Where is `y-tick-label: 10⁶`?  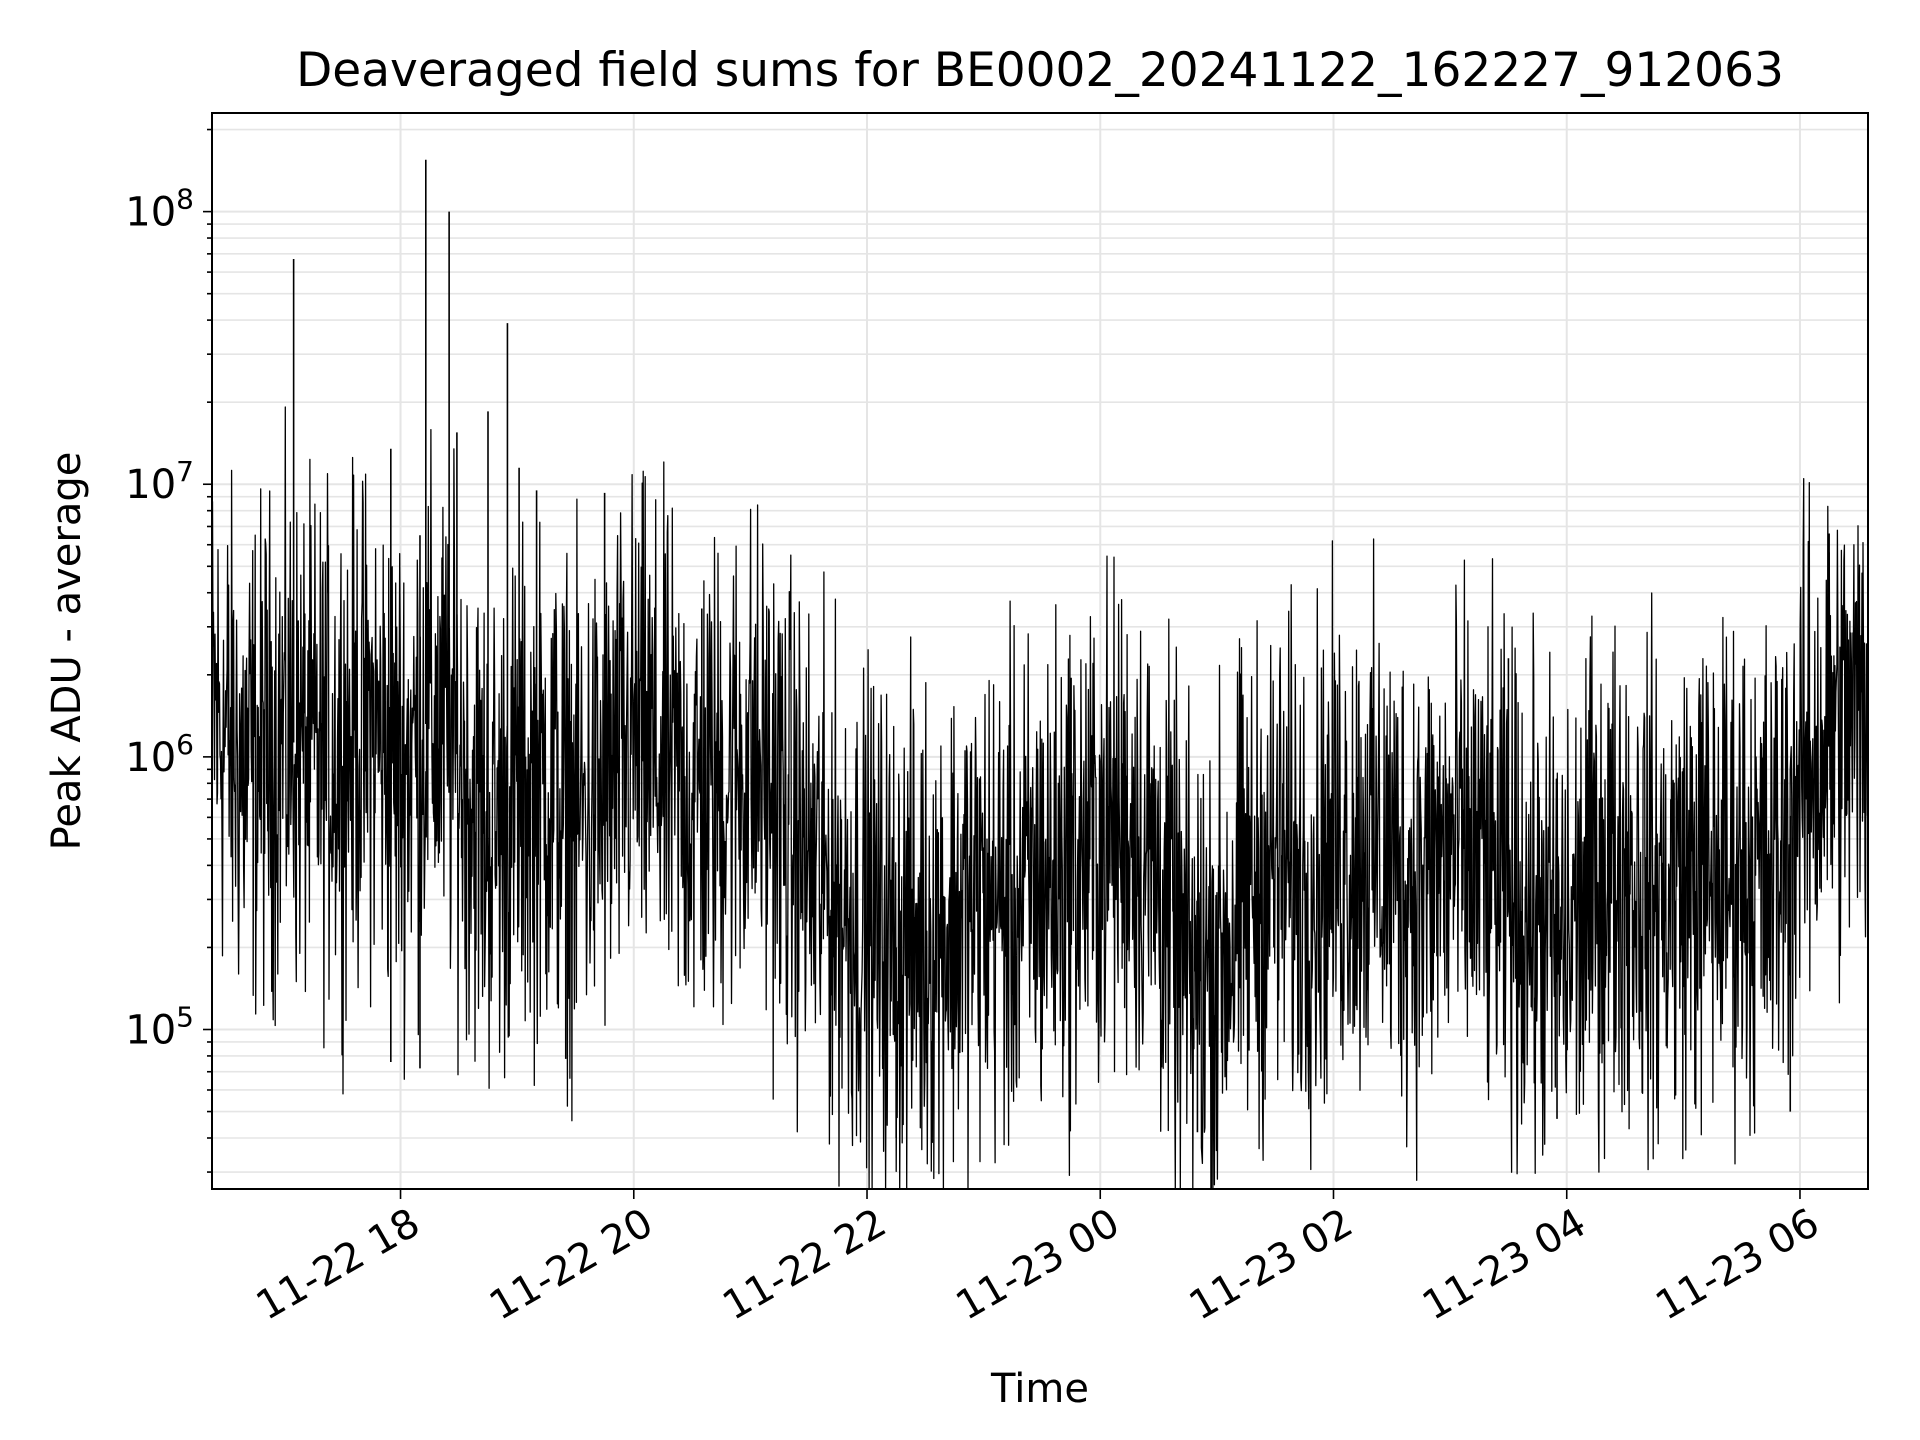
y-tick-label: 10⁶ is located at coordinates (159, 754).